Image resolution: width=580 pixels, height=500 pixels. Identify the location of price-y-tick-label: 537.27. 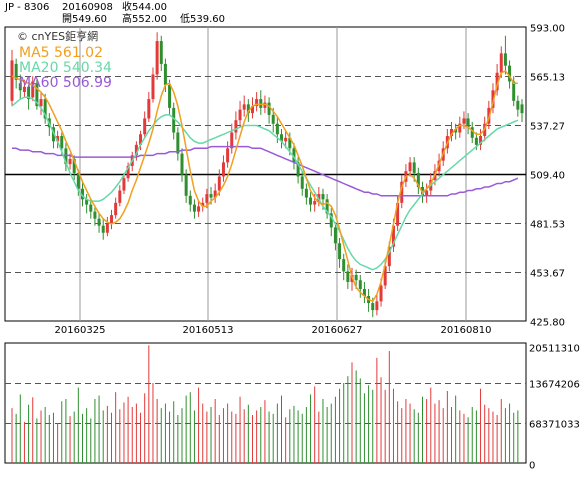
(547, 127).